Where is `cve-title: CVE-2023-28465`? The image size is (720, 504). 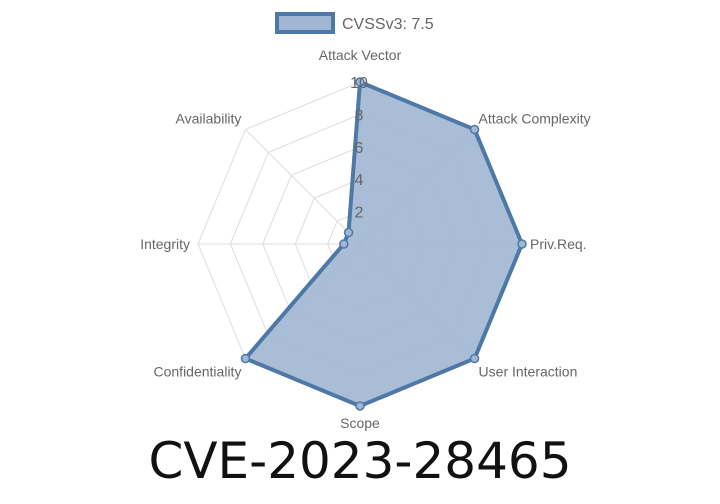 cve-title: CVE-2023-28465 is located at coordinates (360, 461).